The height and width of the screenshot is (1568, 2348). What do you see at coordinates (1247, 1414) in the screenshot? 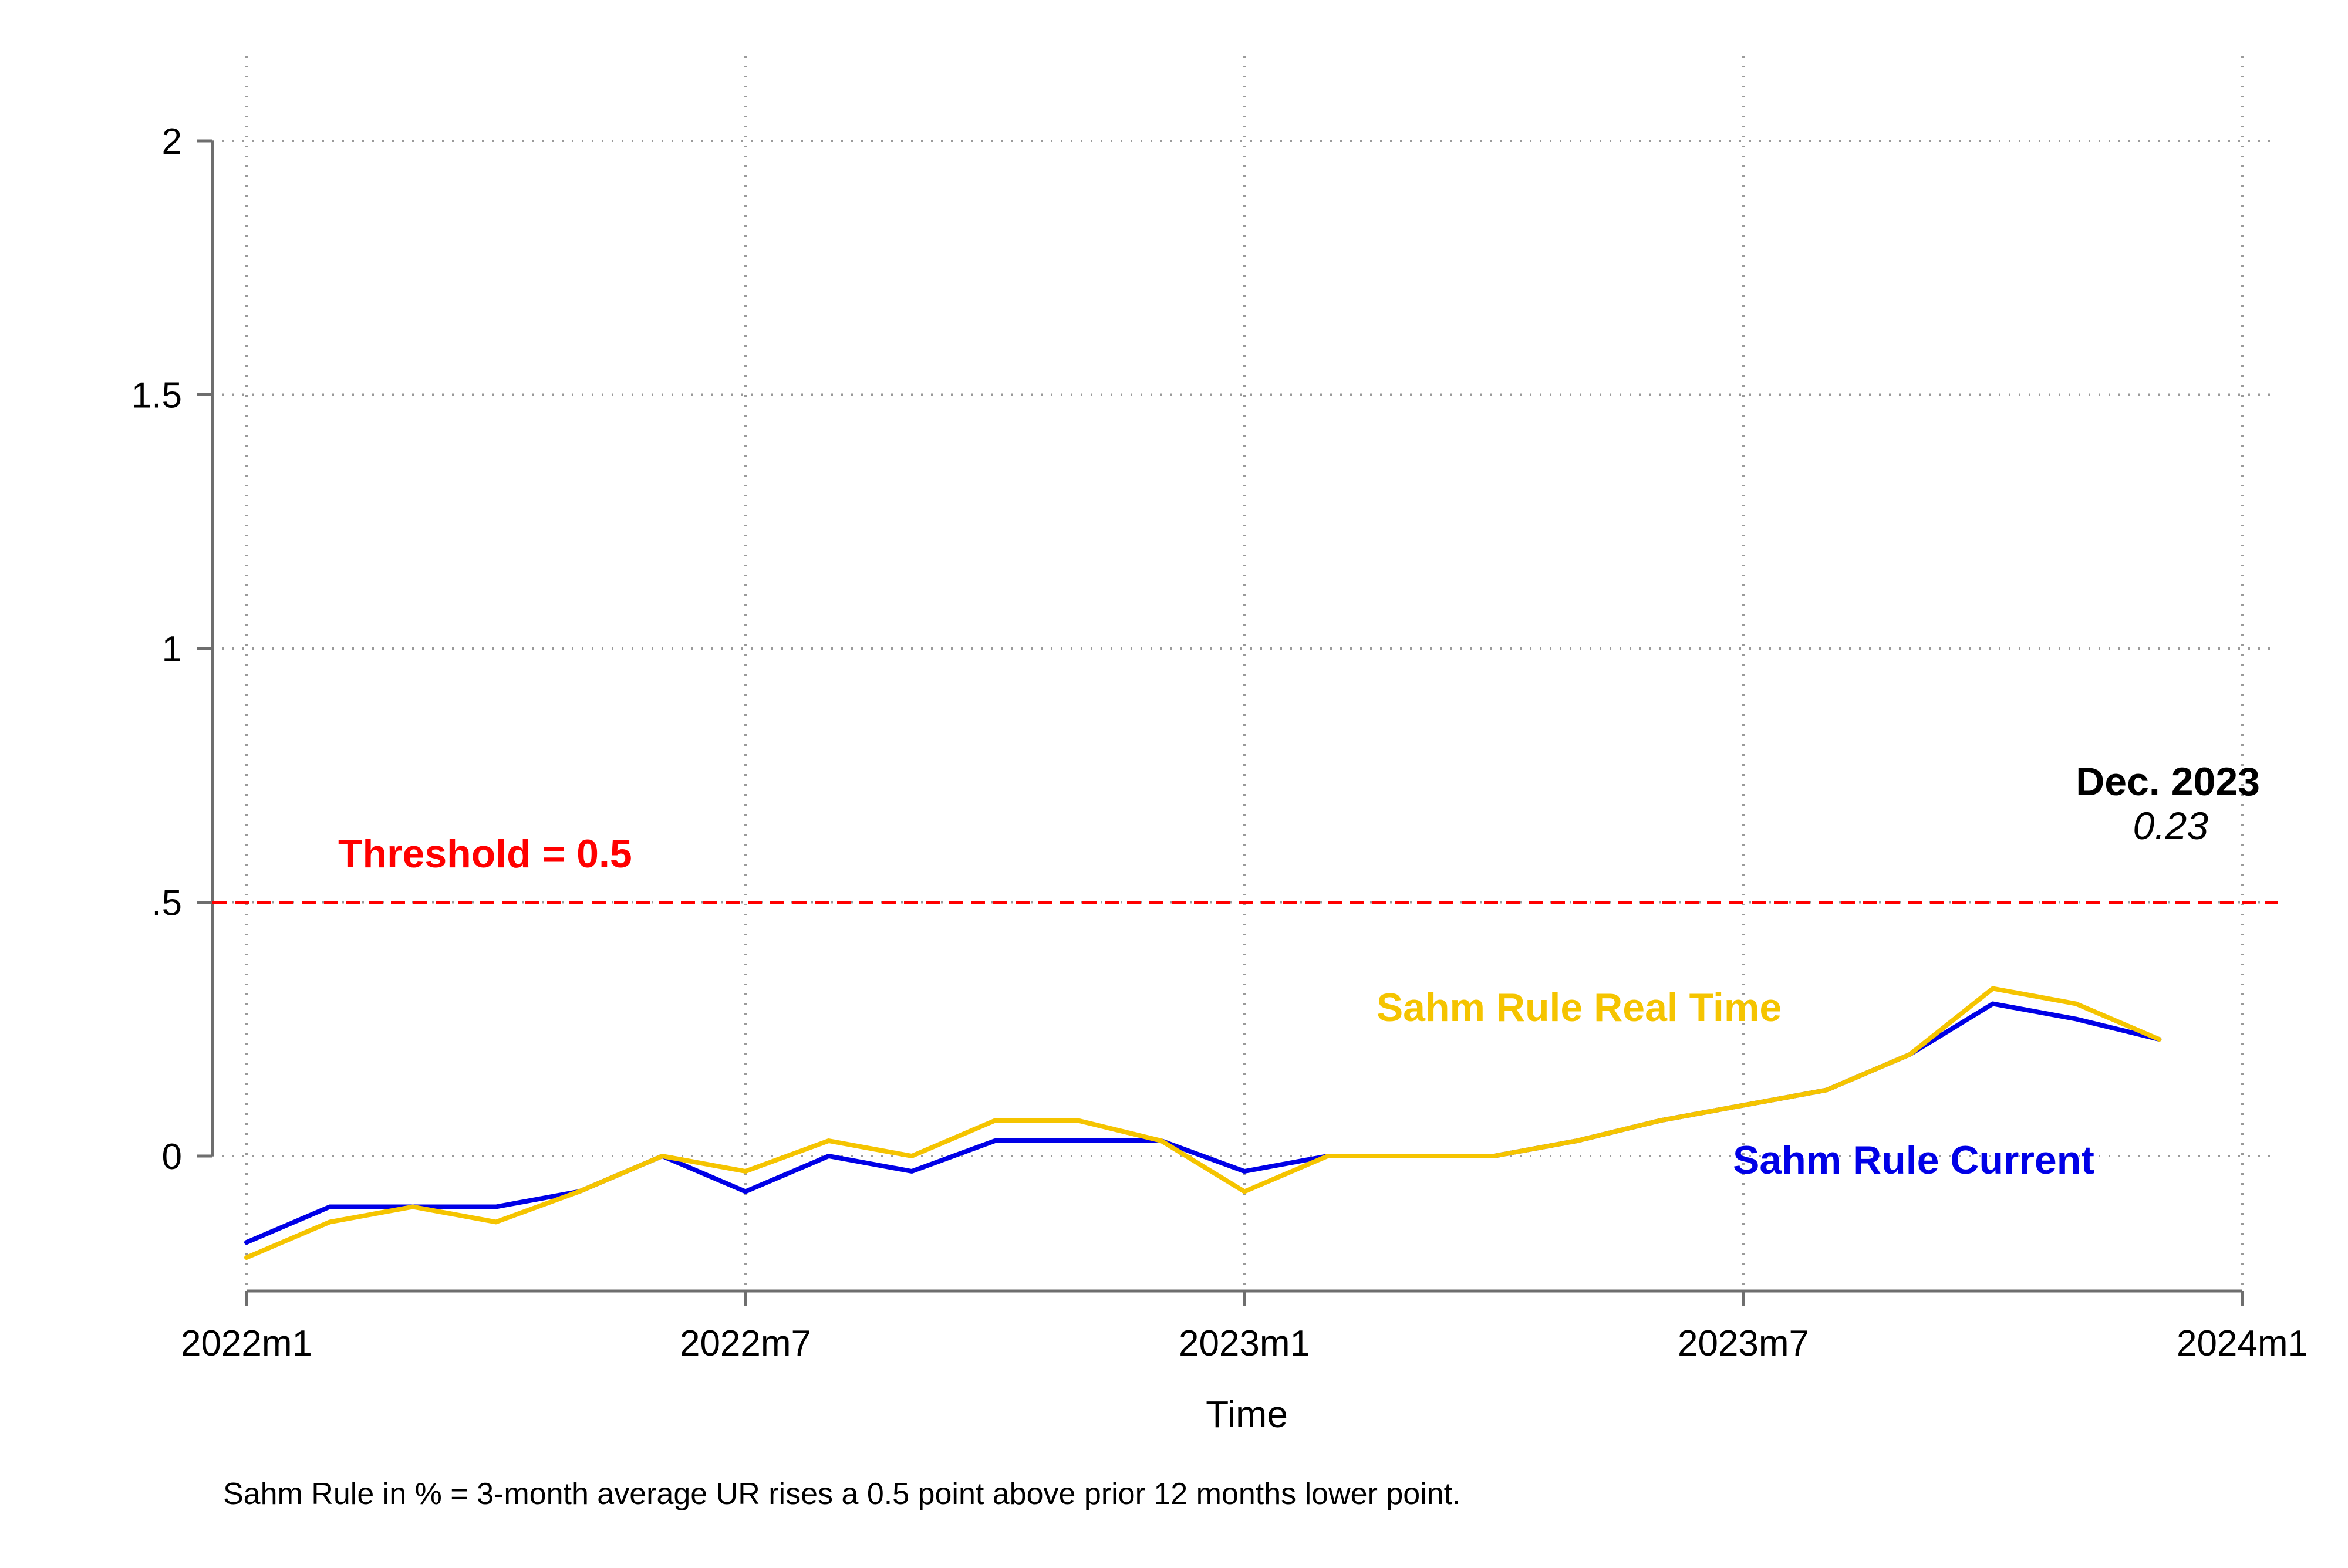
I see `x-axis-title: Time` at bounding box center [1247, 1414].